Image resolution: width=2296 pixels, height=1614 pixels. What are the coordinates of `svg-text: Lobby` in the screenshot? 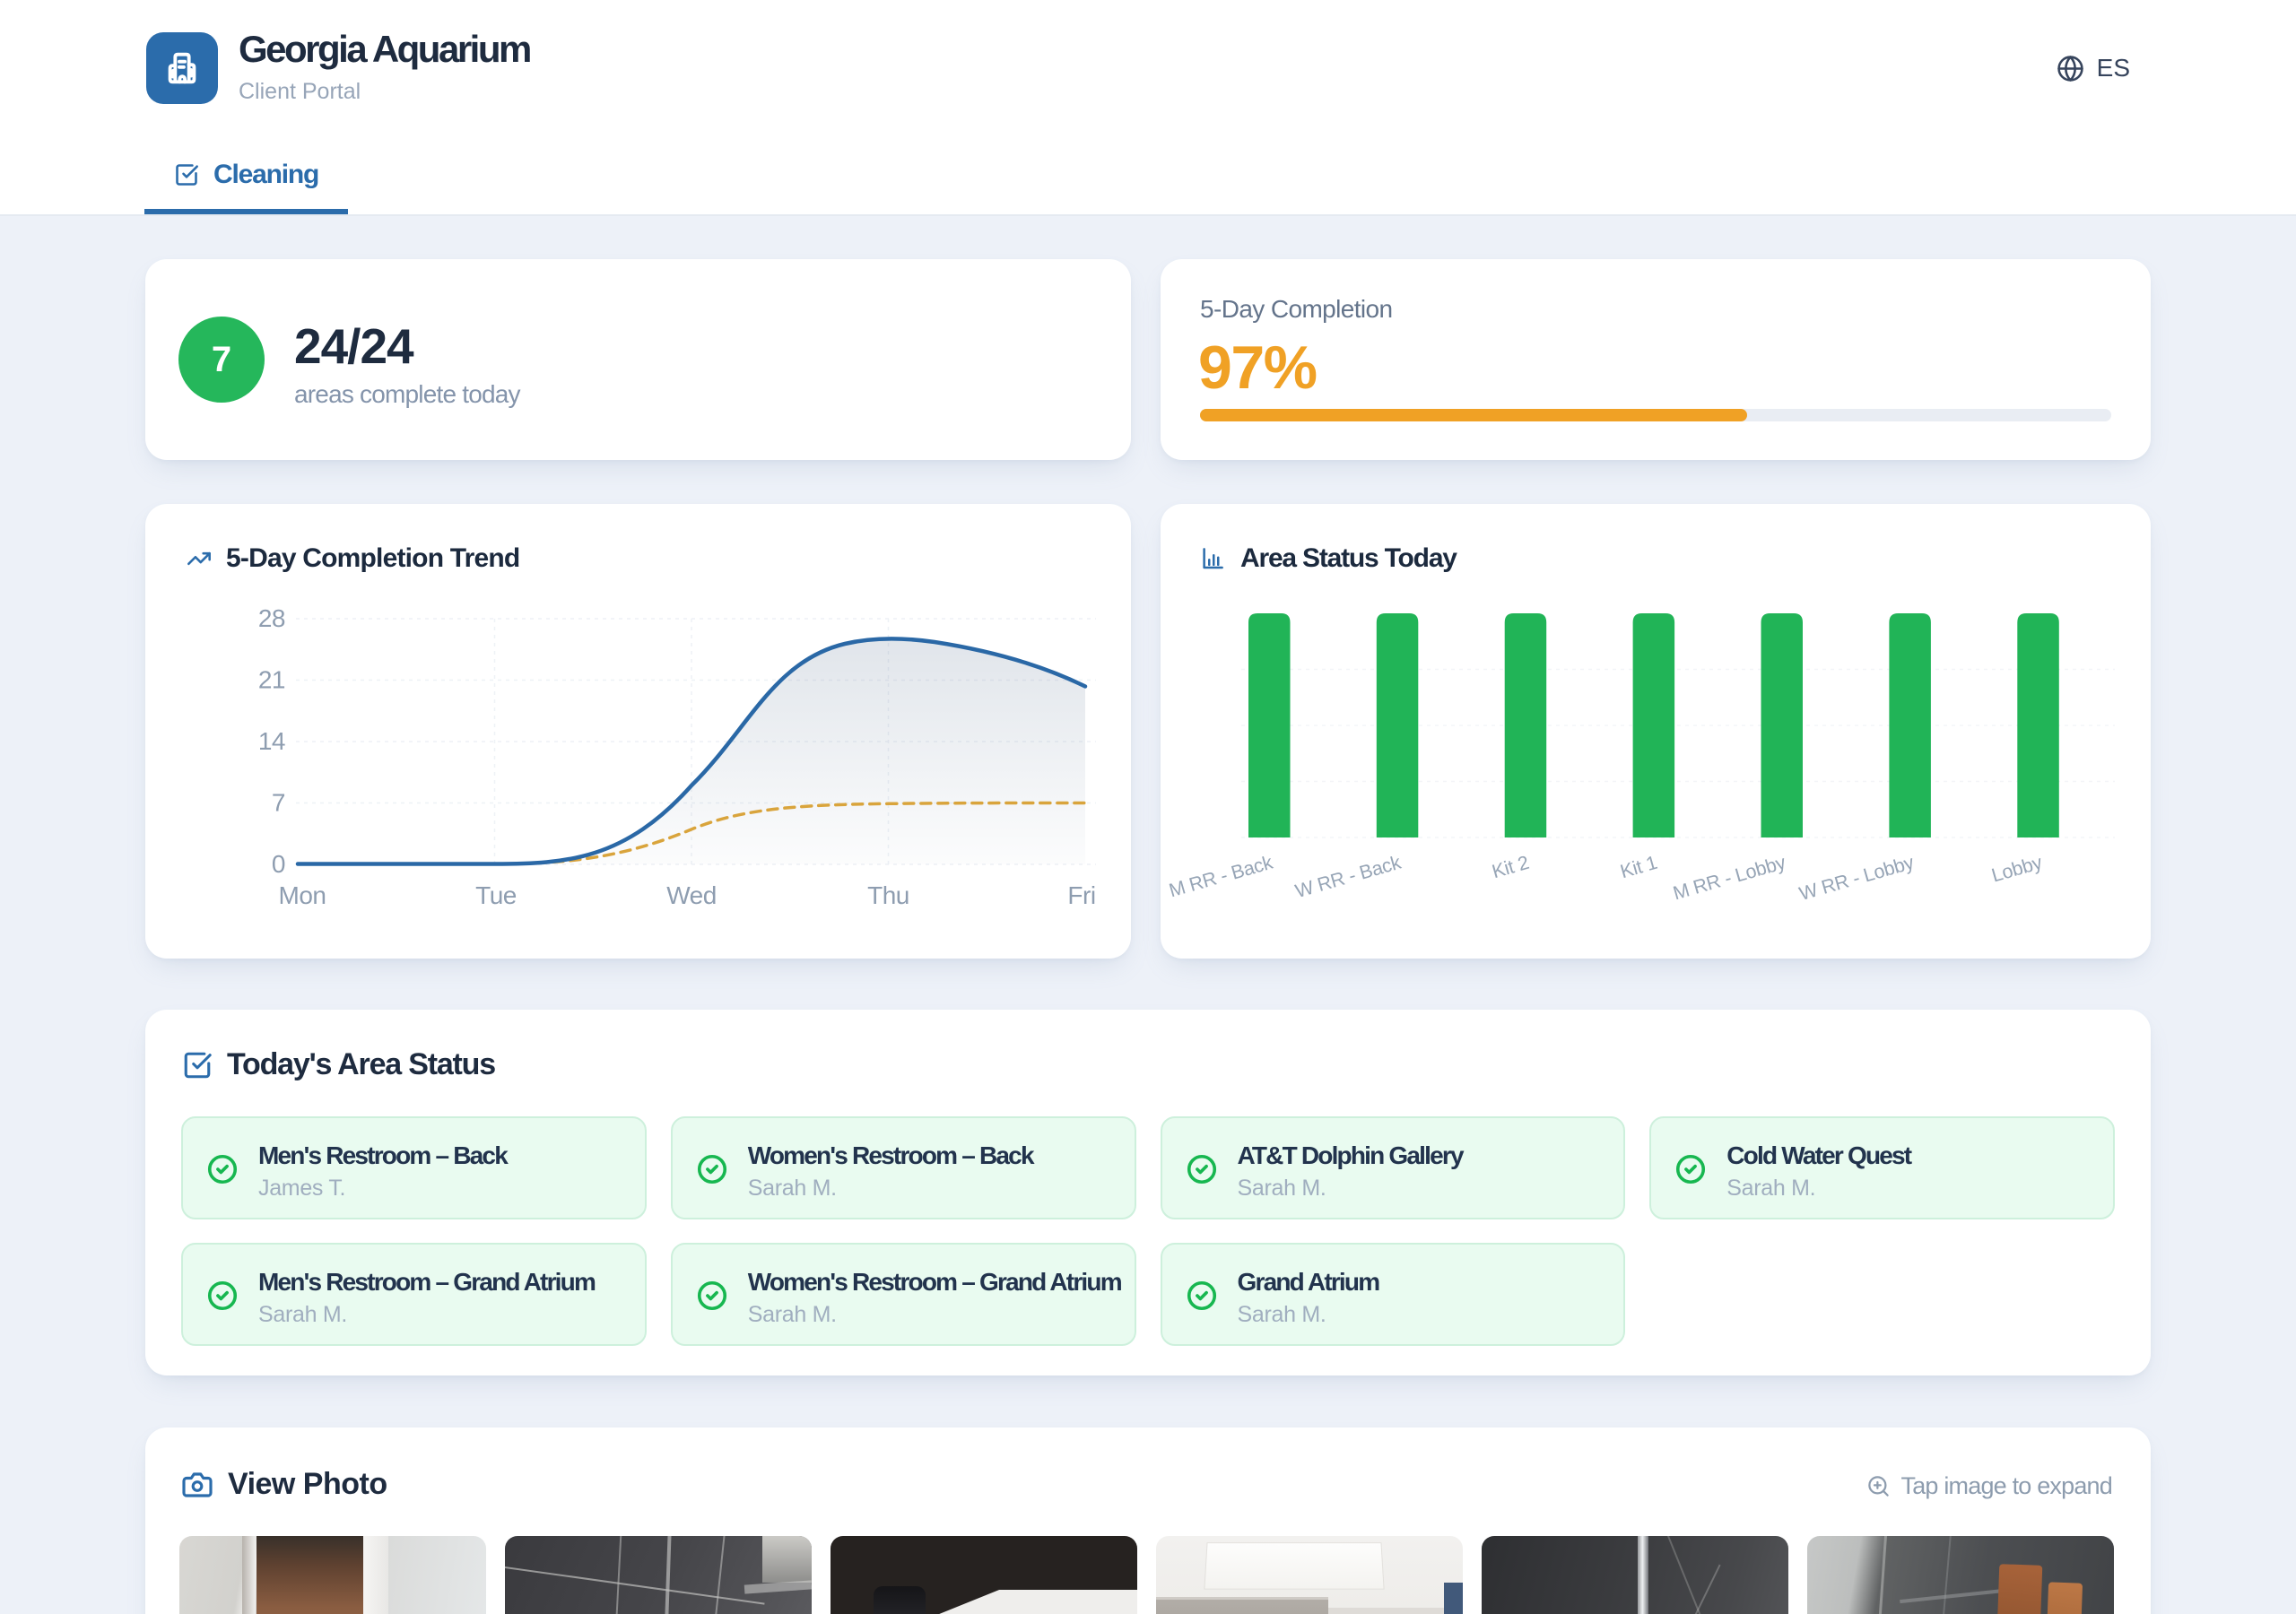 It's located at (2017, 869).